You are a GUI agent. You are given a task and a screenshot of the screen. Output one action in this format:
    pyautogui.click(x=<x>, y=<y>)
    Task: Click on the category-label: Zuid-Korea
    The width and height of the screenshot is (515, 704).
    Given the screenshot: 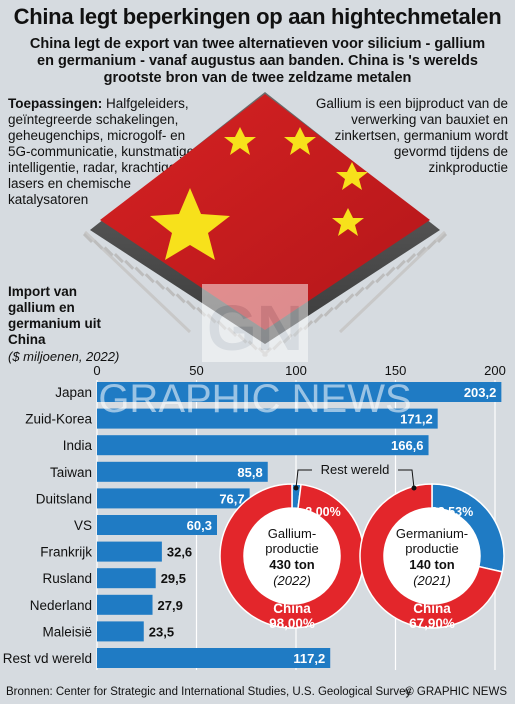 What is the action you would take?
    pyautogui.click(x=58, y=419)
    